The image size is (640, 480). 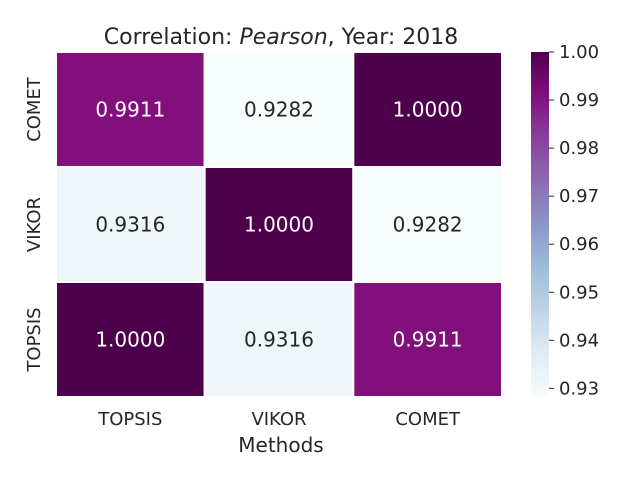 I want to click on x-axis-tick-labels: TOPSIS VIKOR COMET, so click(x=279, y=419).